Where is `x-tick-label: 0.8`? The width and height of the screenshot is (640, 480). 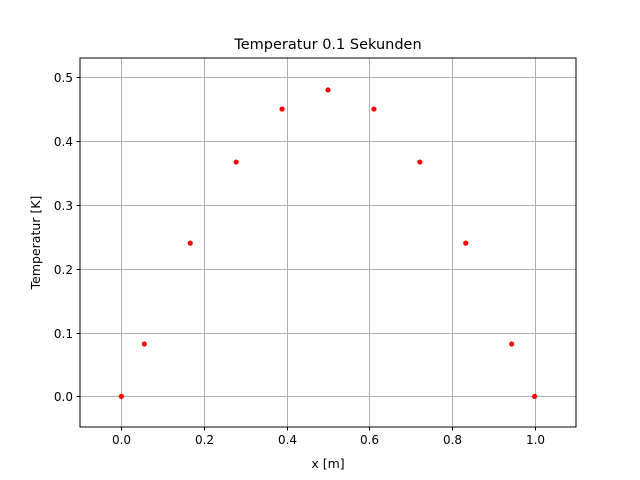
x-tick-label: 0.8 is located at coordinates (452, 440).